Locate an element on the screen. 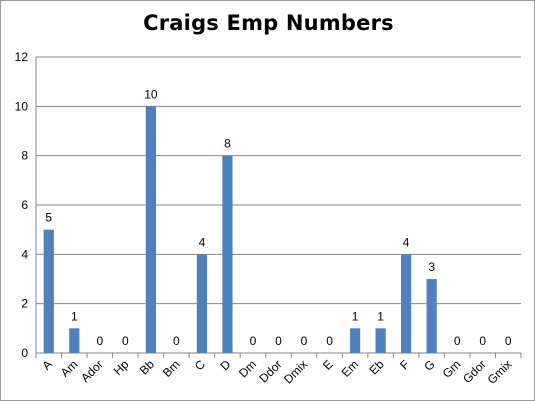 The image size is (535, 401). data-label: 8 is located at coordinates (227, 144).